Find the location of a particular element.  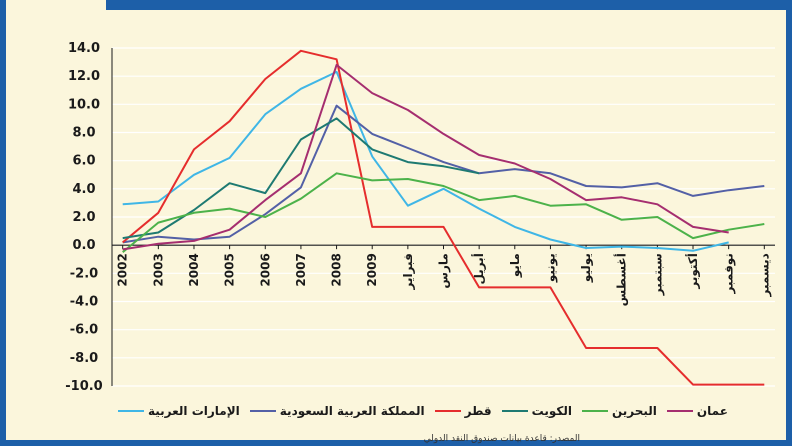

legend-item: عمان is located at coordinates (697, 411).